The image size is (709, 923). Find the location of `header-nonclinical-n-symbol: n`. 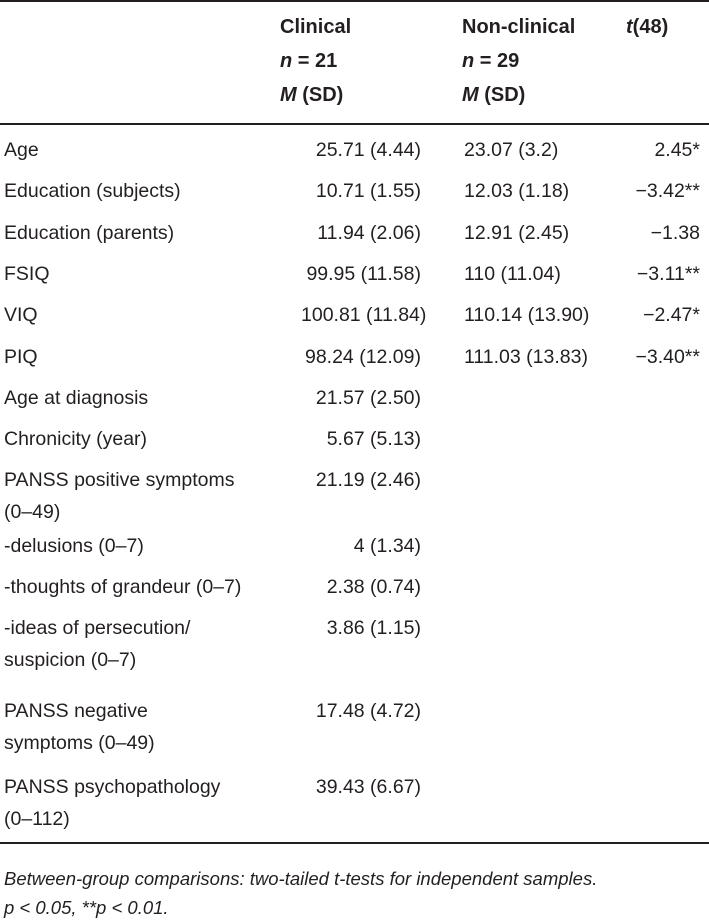

header-nonclinical-n-symbol: n is located at coordinates (468, 61).